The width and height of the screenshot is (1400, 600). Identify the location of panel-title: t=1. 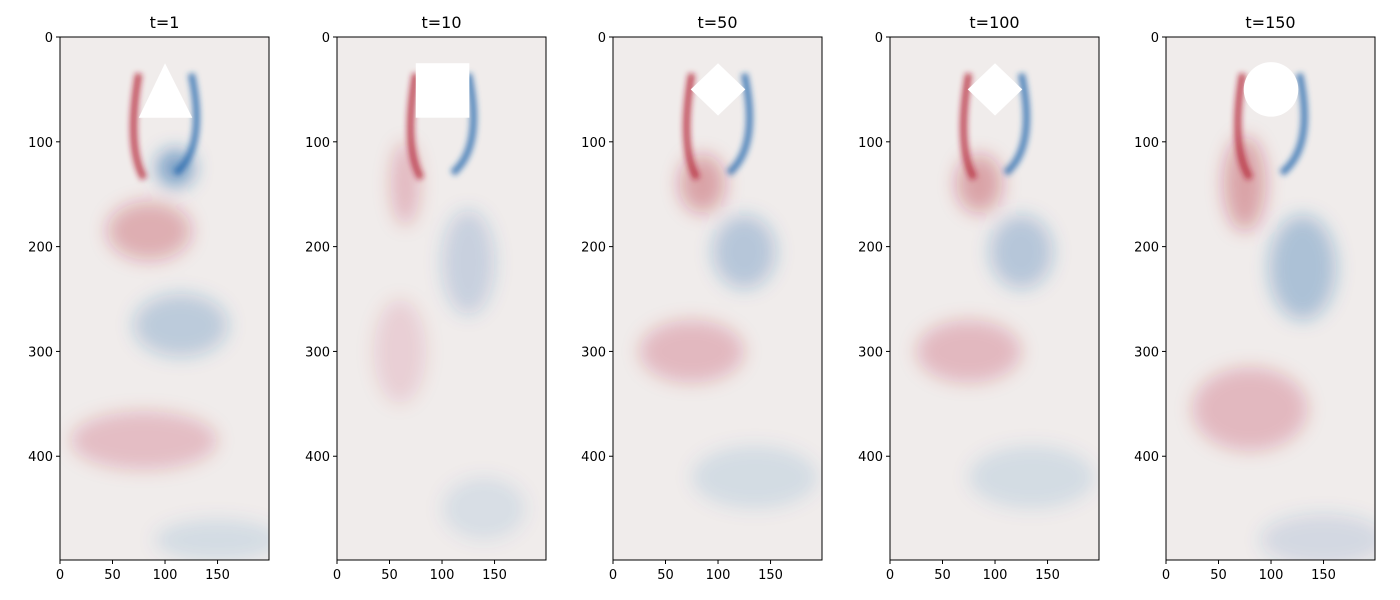
(165, 22).